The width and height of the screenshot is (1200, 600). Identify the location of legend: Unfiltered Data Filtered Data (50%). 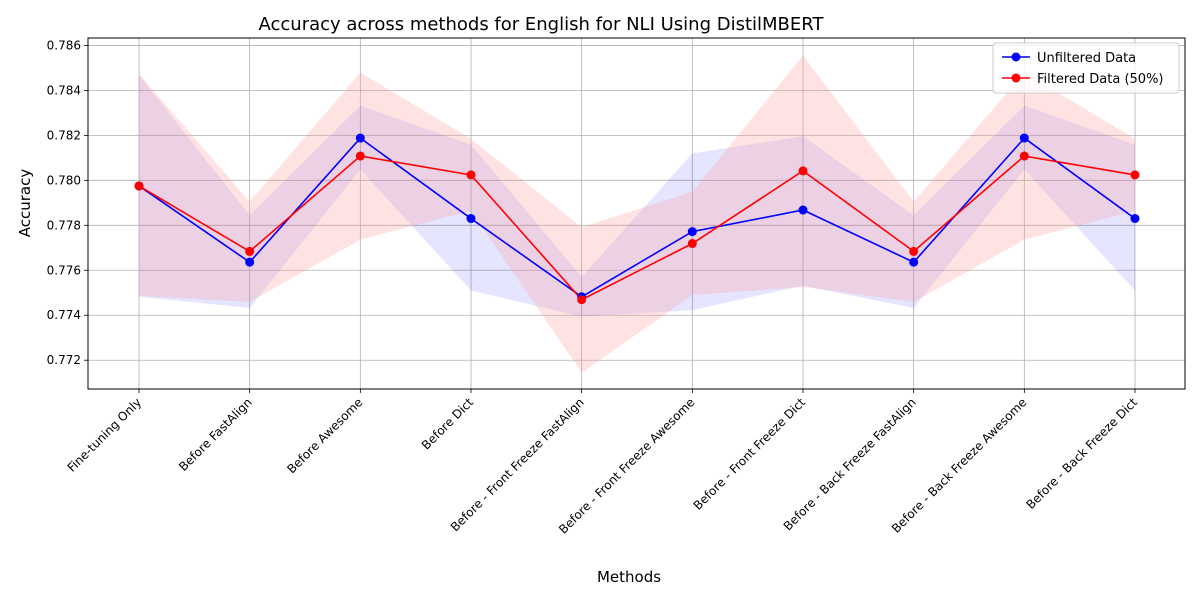
(1086, 68).